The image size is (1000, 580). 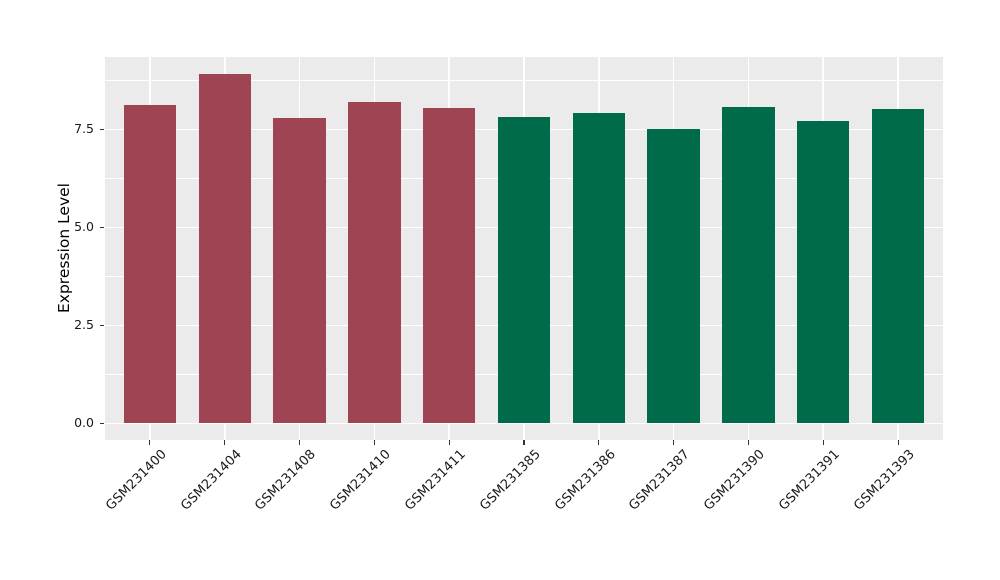 I want to click on y-tick-label: 2.5, so click(x=84, y=325).